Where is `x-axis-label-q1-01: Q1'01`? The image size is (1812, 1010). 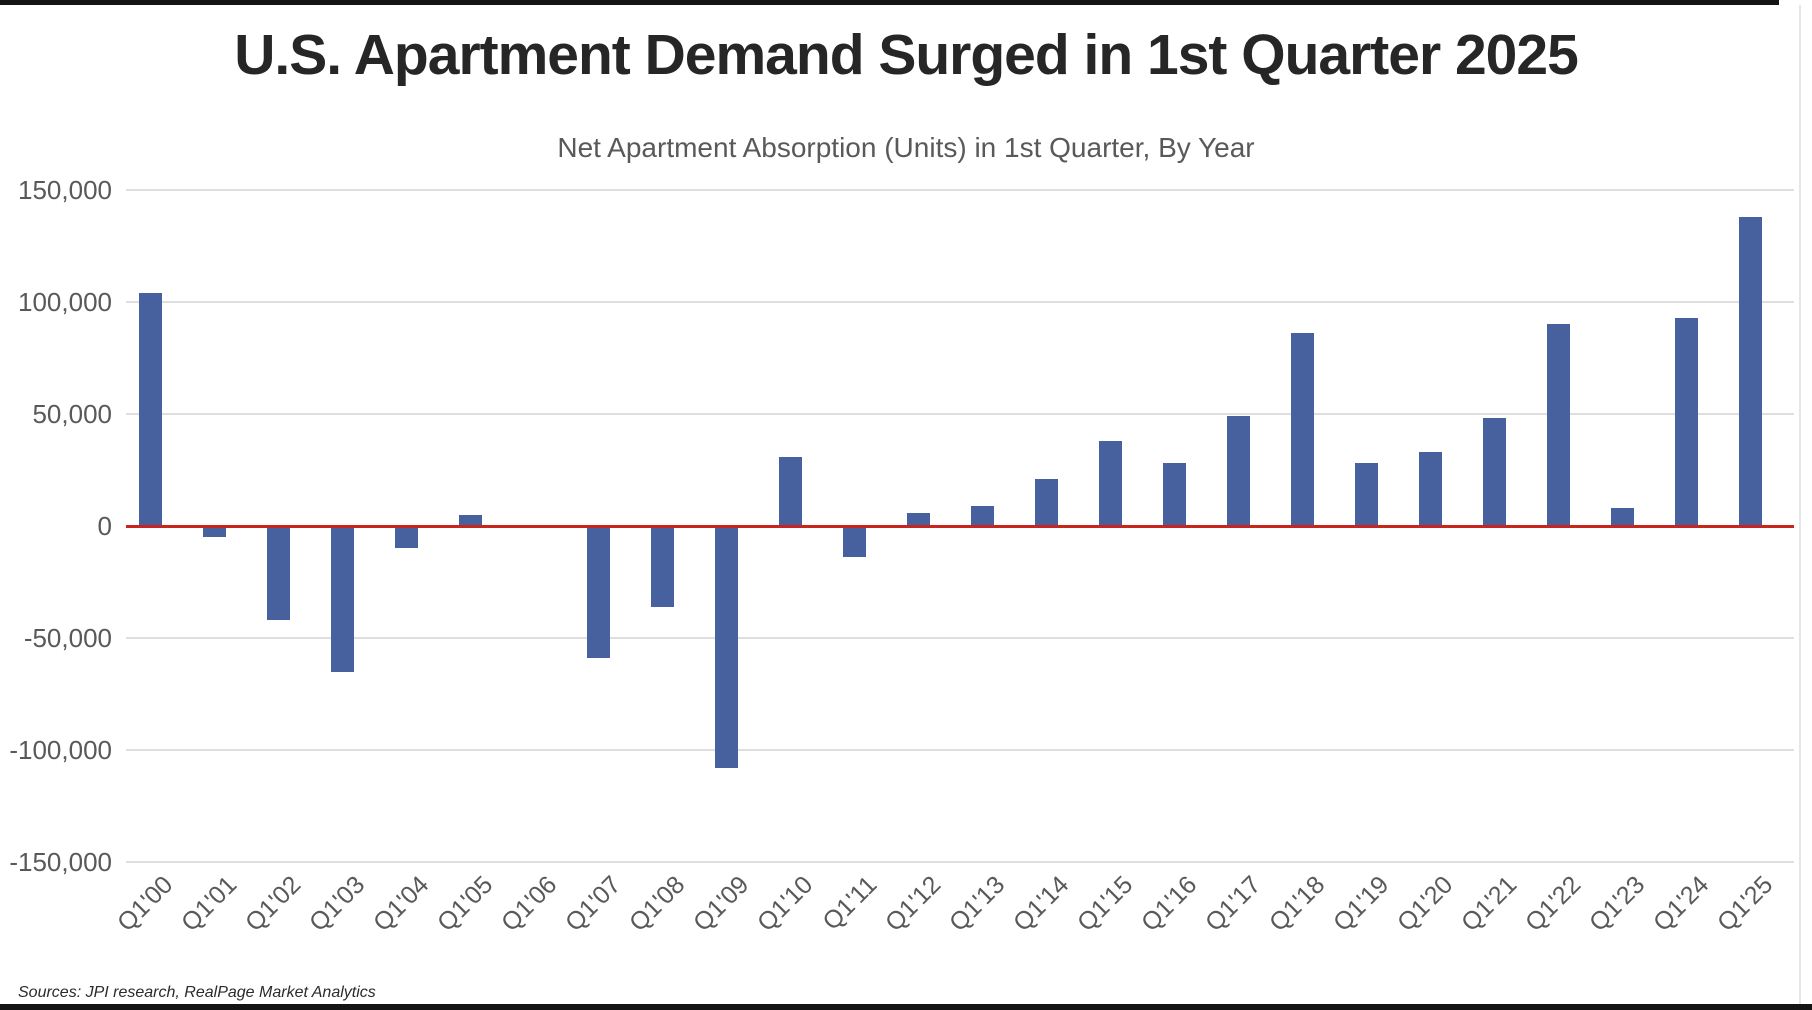 x-axis-label-q1-01: Q1'01 is located at coordinates (209, 904).